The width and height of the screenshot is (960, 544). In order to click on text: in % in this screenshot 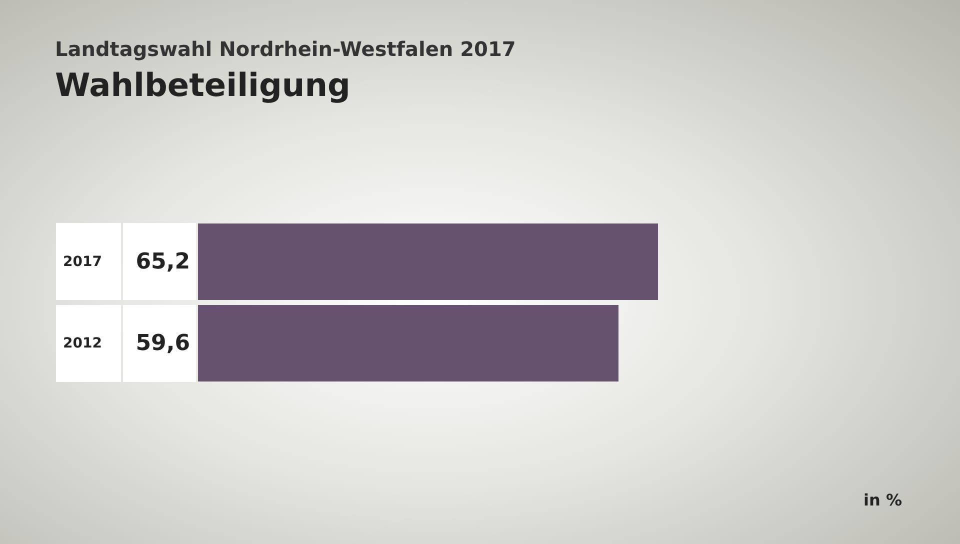, I will do `click(883, 500)`.